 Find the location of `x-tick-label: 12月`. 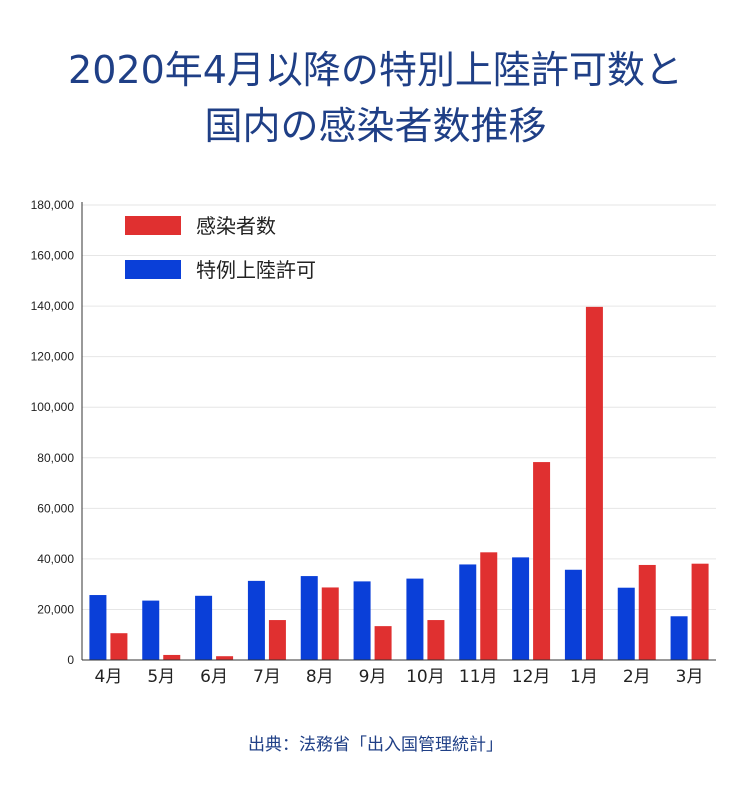

x-tick-label: 12月 is located at coordinates (531, 677).